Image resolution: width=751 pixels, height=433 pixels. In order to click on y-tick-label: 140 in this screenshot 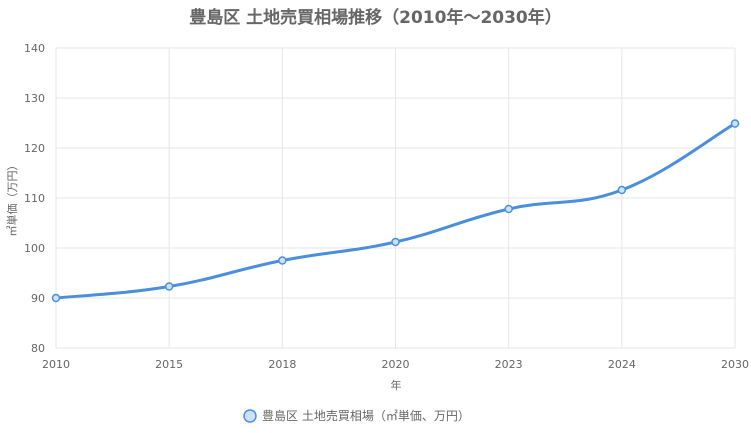, I will do `click(34, 48)`.